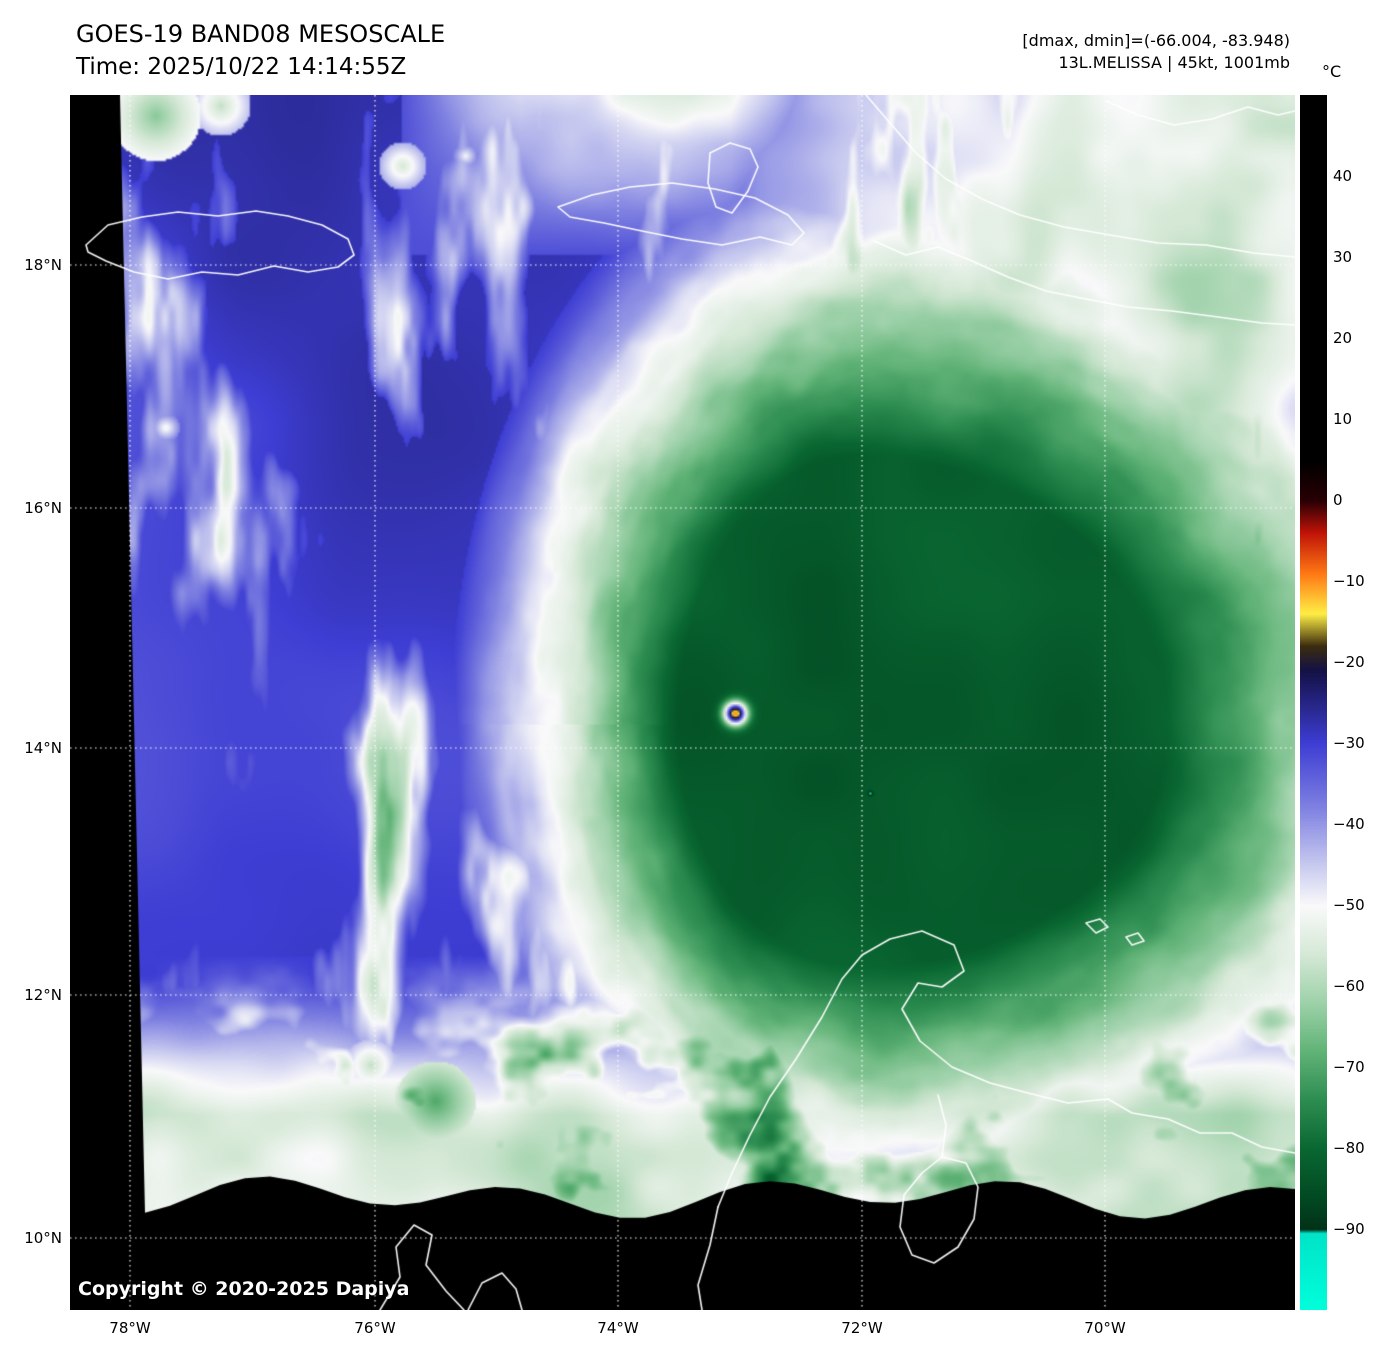  Describe the element at coordinates (862, 1328) in the screenshot. I see `lon-tick-label: 72°W` at that location.